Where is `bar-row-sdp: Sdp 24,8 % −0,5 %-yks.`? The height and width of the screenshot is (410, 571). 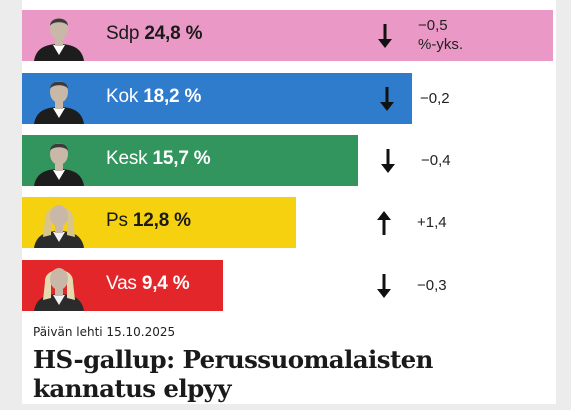
bar-row-sdp: Sdp 24,8 % −0,5 %-yks. is located at coordinates (287, 35).